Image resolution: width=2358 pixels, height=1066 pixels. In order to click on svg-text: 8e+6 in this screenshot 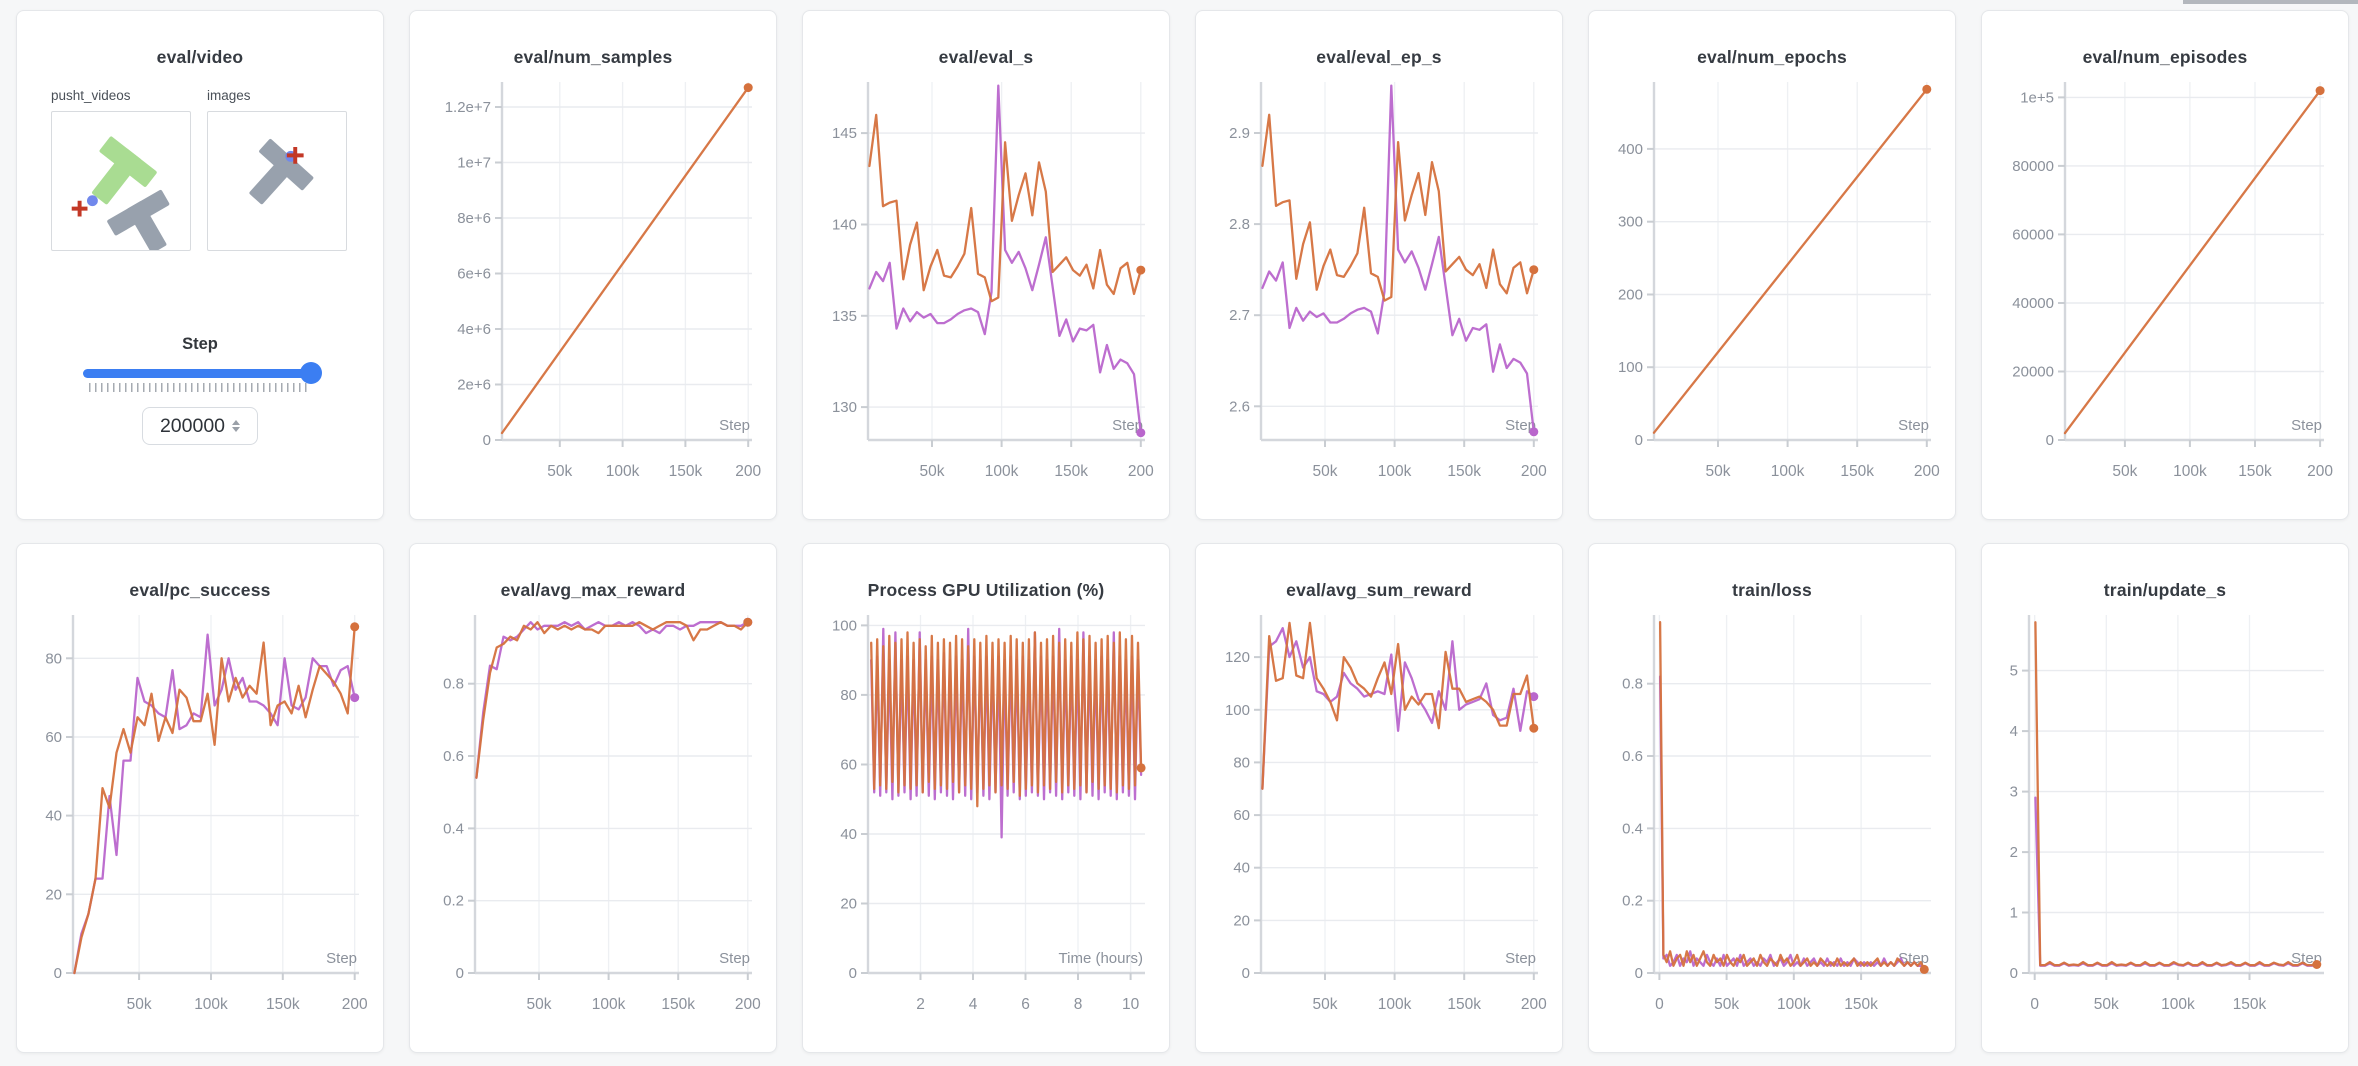, I will do `click(474, 218)`.